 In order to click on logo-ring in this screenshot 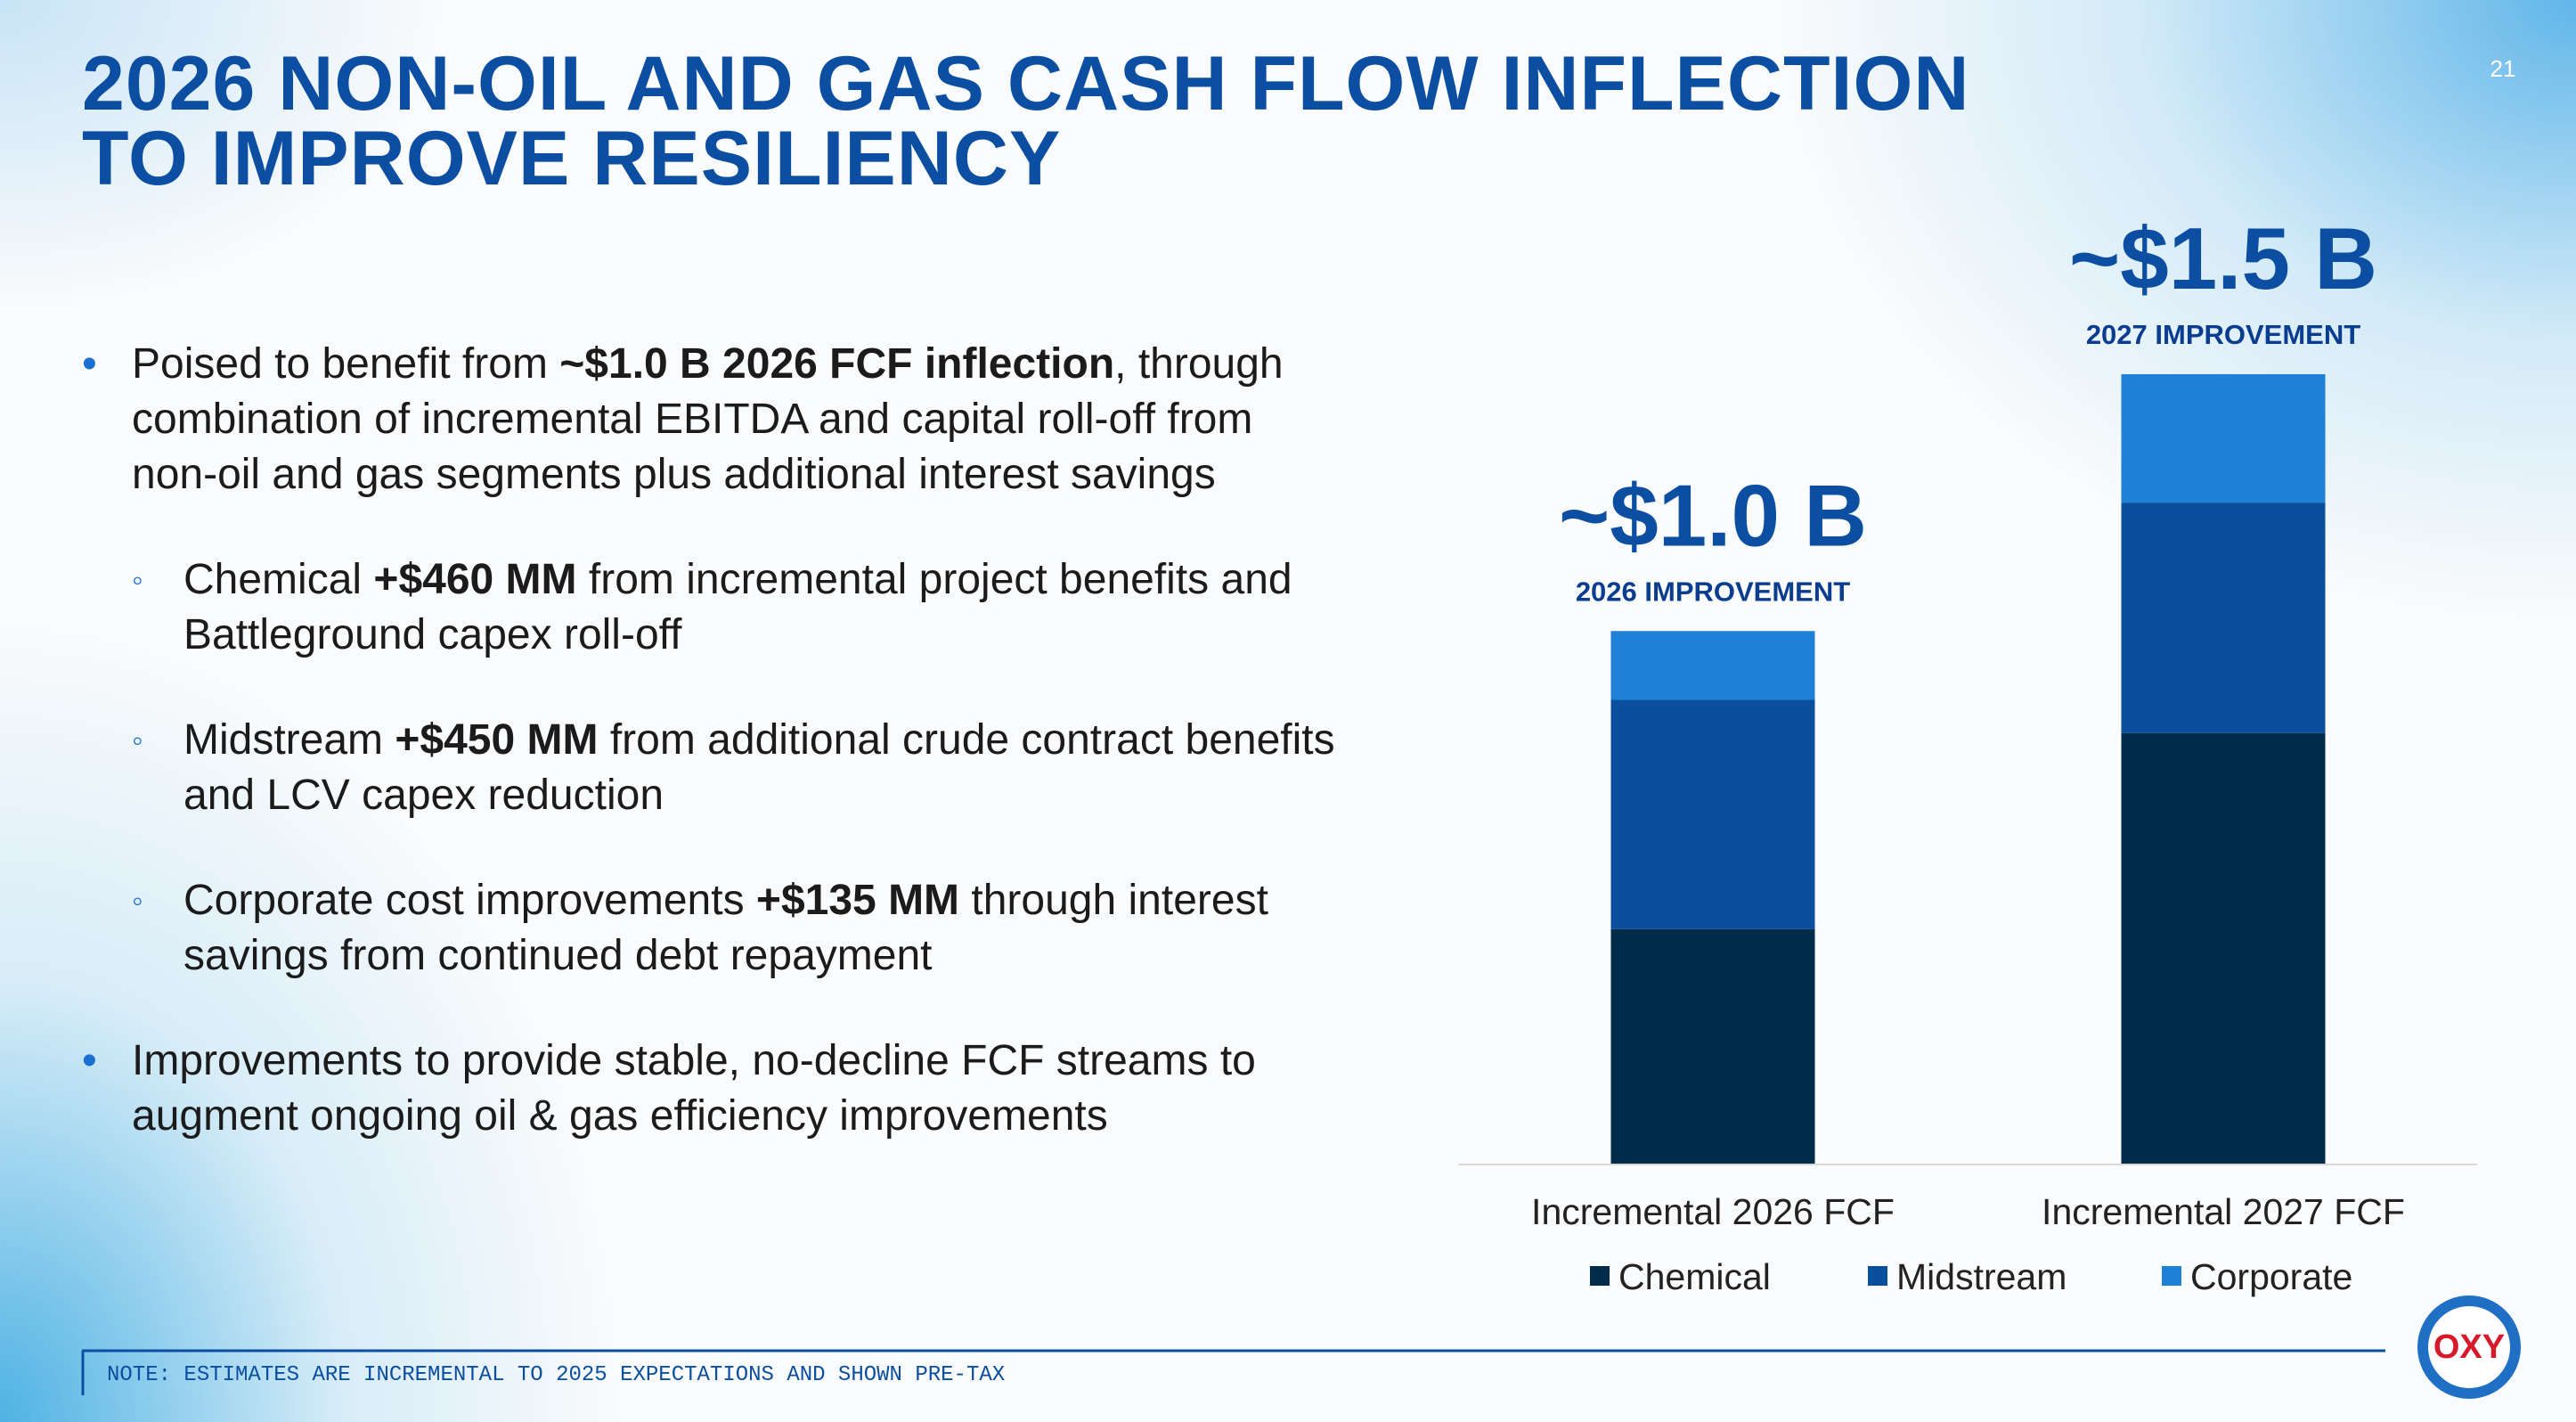, I will do `click(2469, 1347)`.